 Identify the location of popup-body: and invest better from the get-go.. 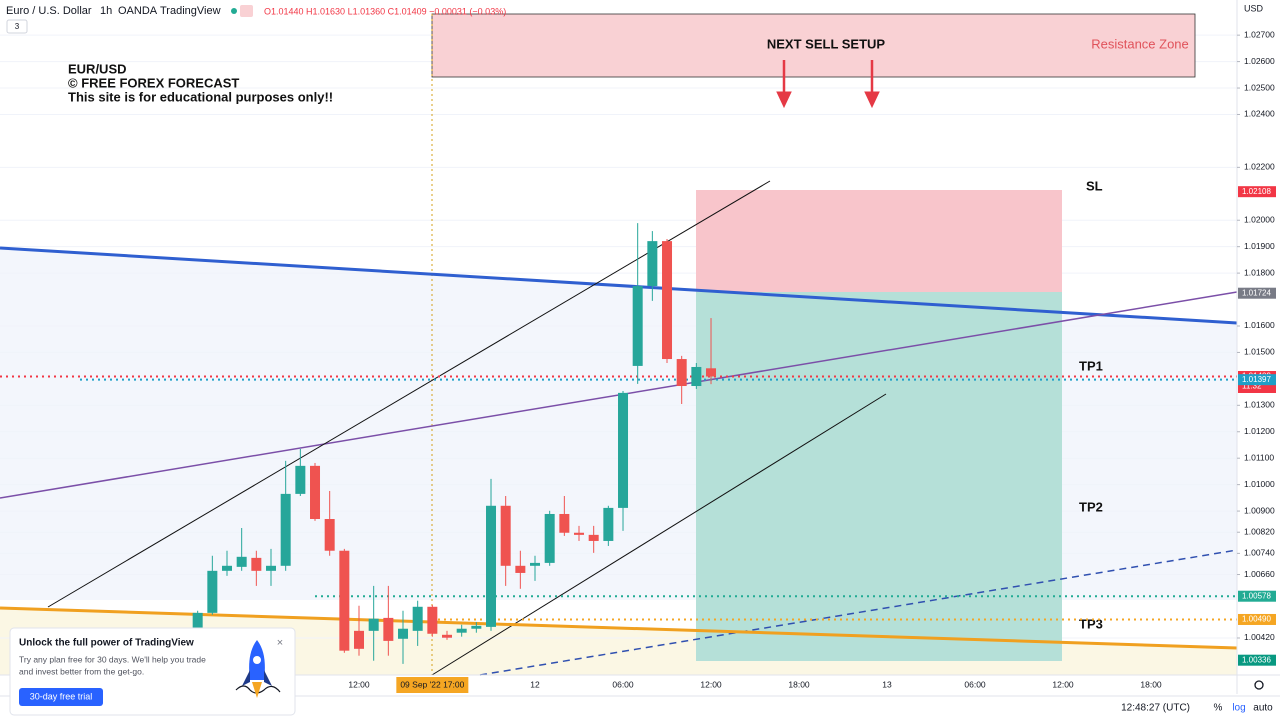
(81, 671).